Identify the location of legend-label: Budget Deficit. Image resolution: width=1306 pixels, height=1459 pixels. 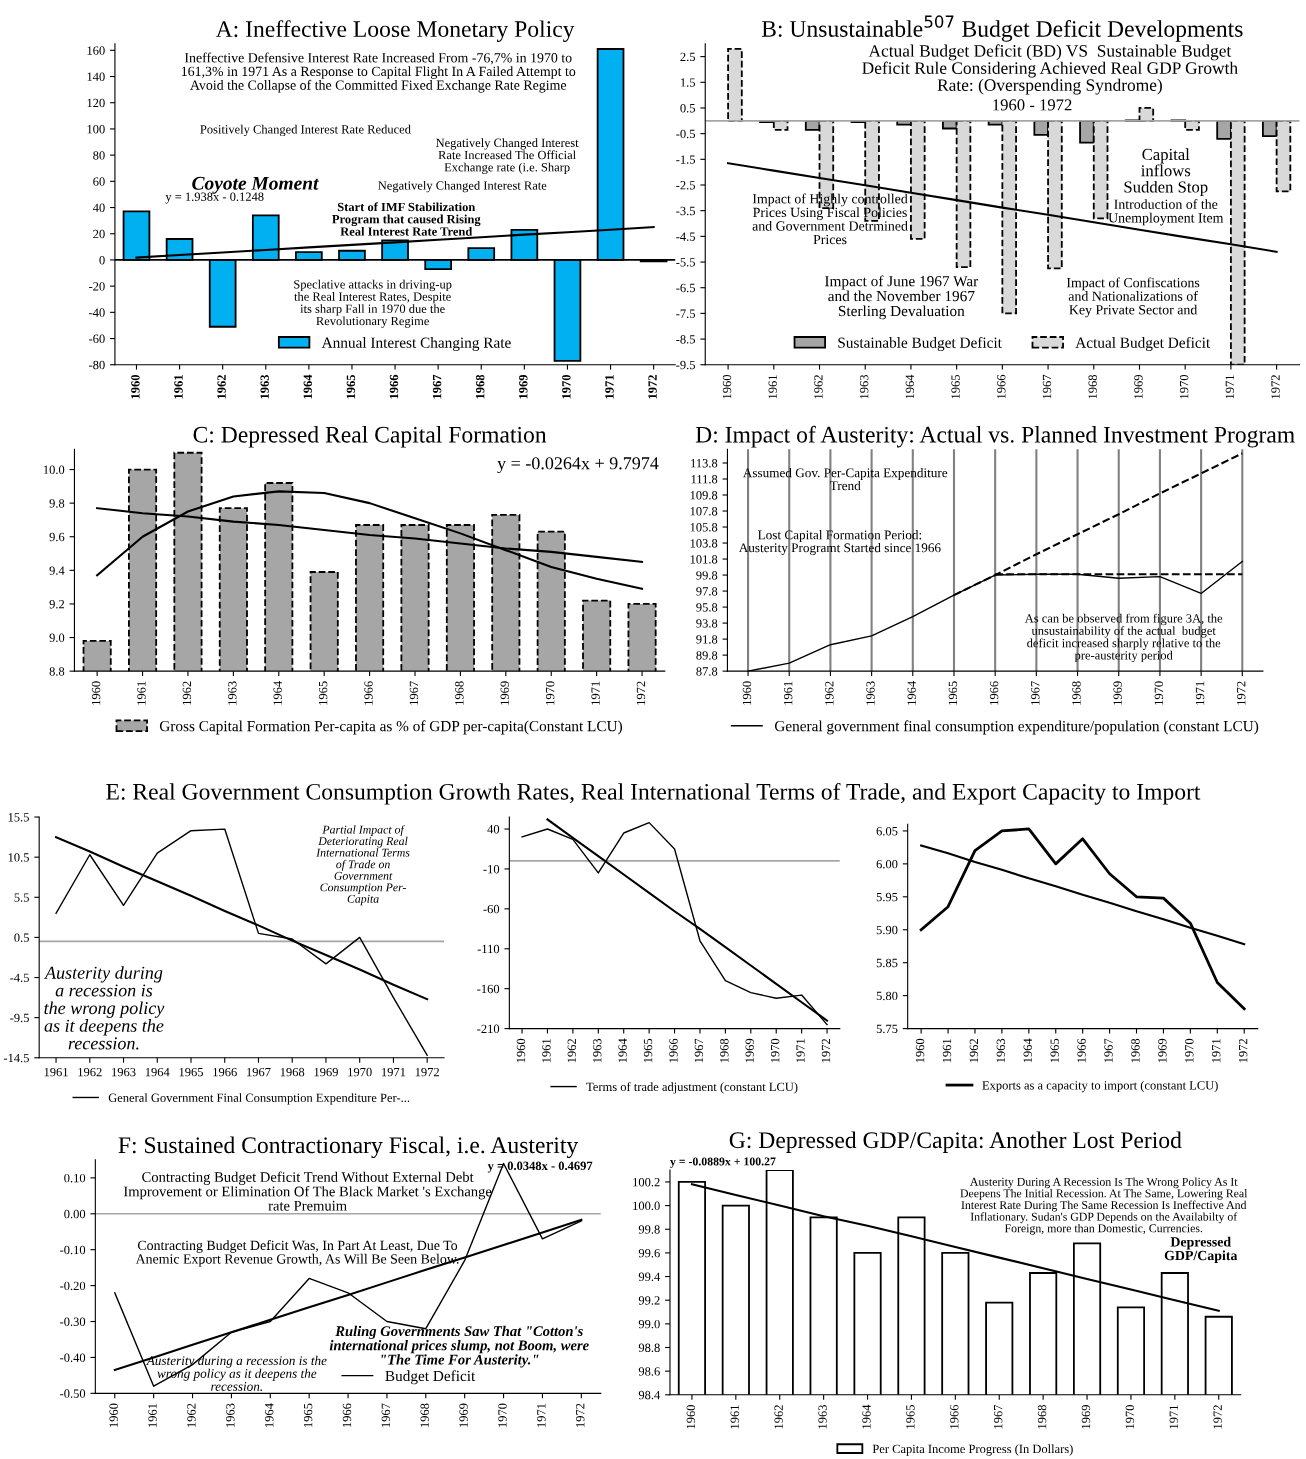
(430, 1377).